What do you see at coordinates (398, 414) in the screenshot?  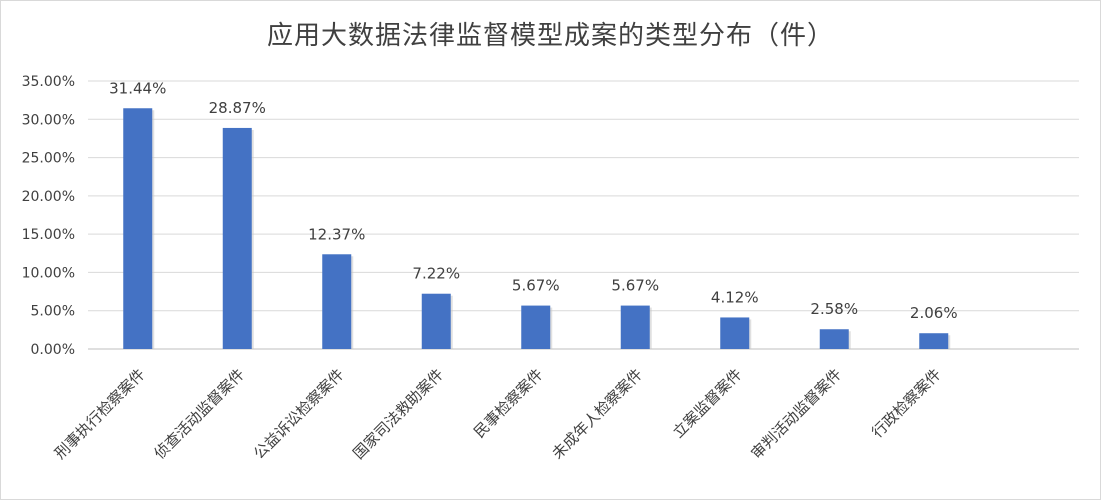 I see `category-label: 国家司法救助案件` at bounding box center [398, 414].